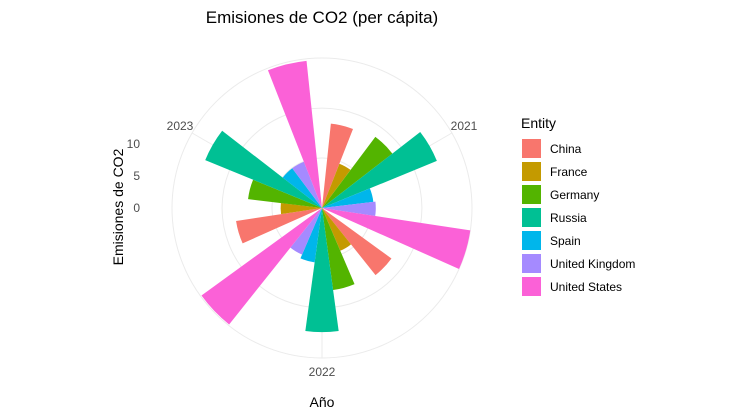 The height and width of the screenshot is (417, 750). I want to click on bar-united-states-2022, so click(261, 266).